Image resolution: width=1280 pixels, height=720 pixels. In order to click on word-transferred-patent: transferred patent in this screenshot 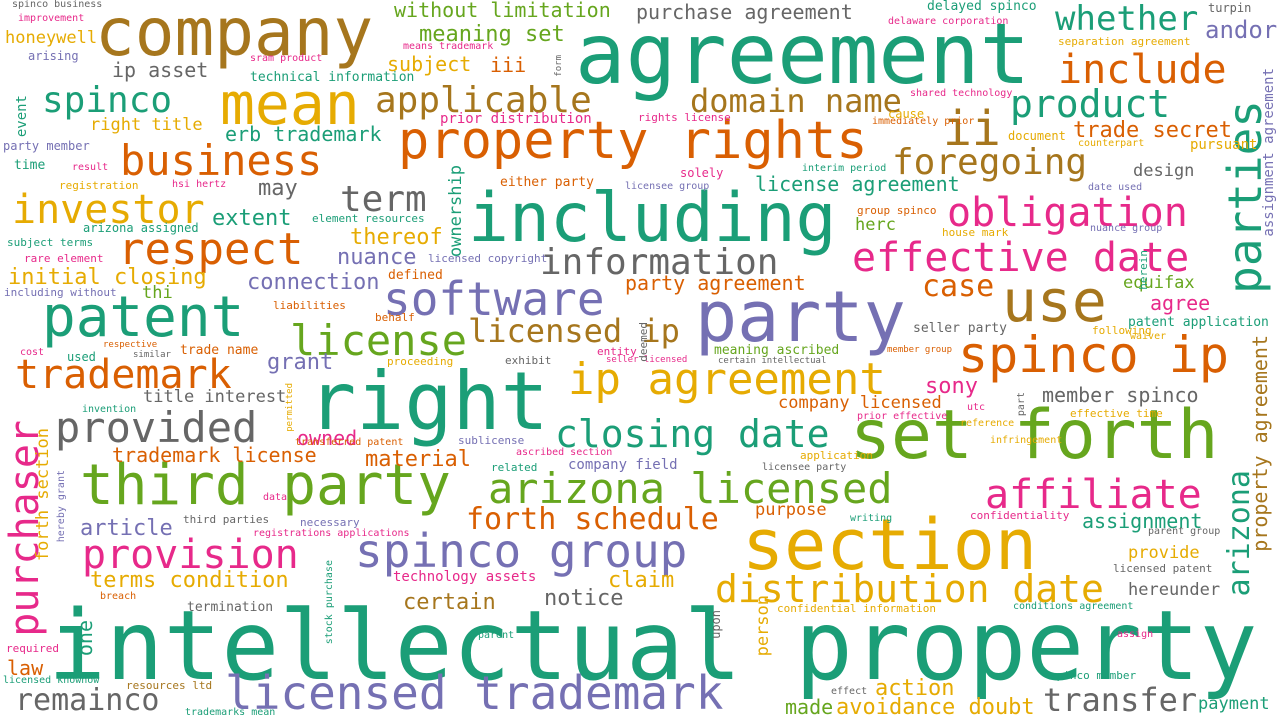, I will do `click(349, 442)`.